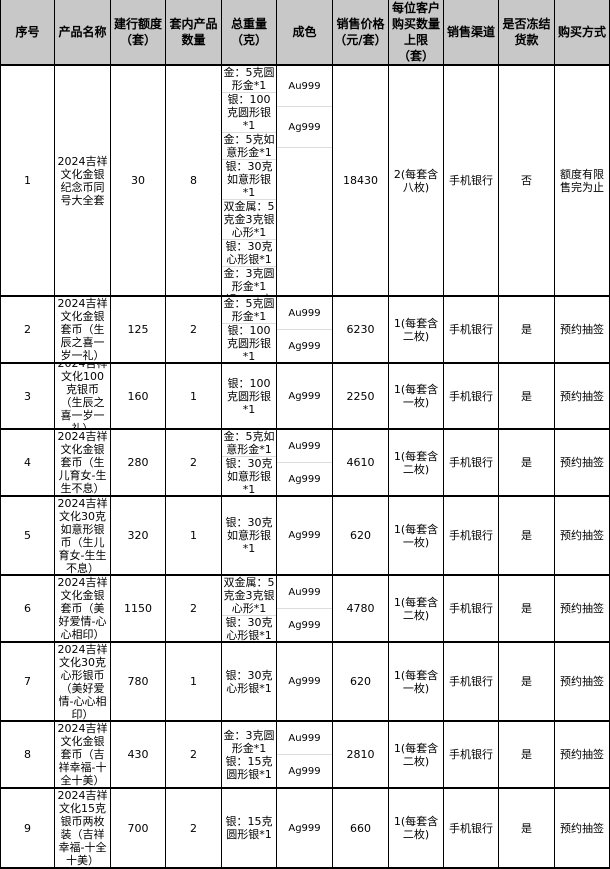  What do you see at coordinates (27, 463) in the screenshot?
I see `col-no-cell: 4` at bounding box center [27, 463].